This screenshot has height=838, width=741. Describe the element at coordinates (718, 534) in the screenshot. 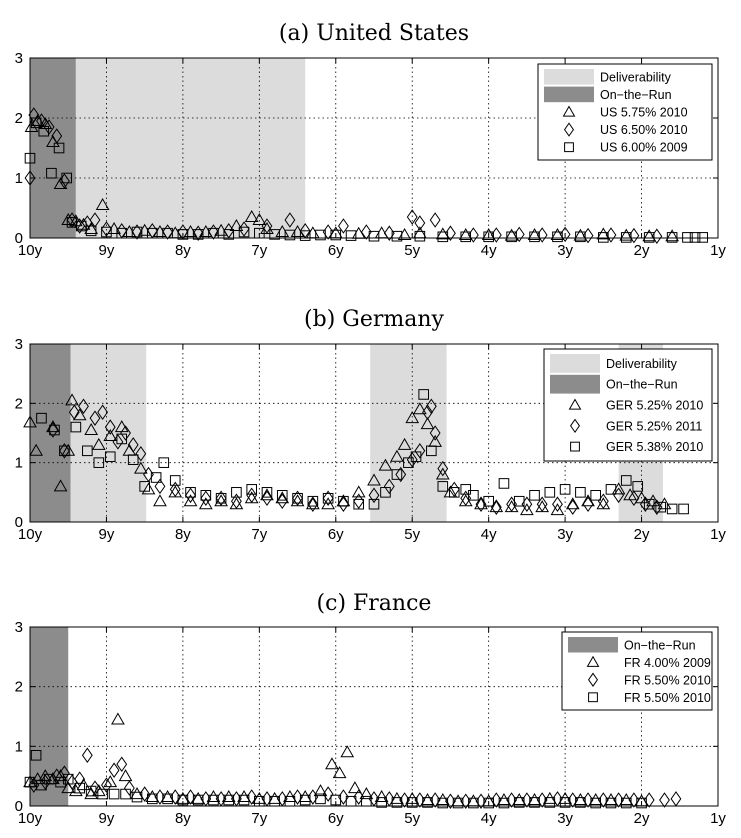

I see `x-tick-label: 1y` at that location.